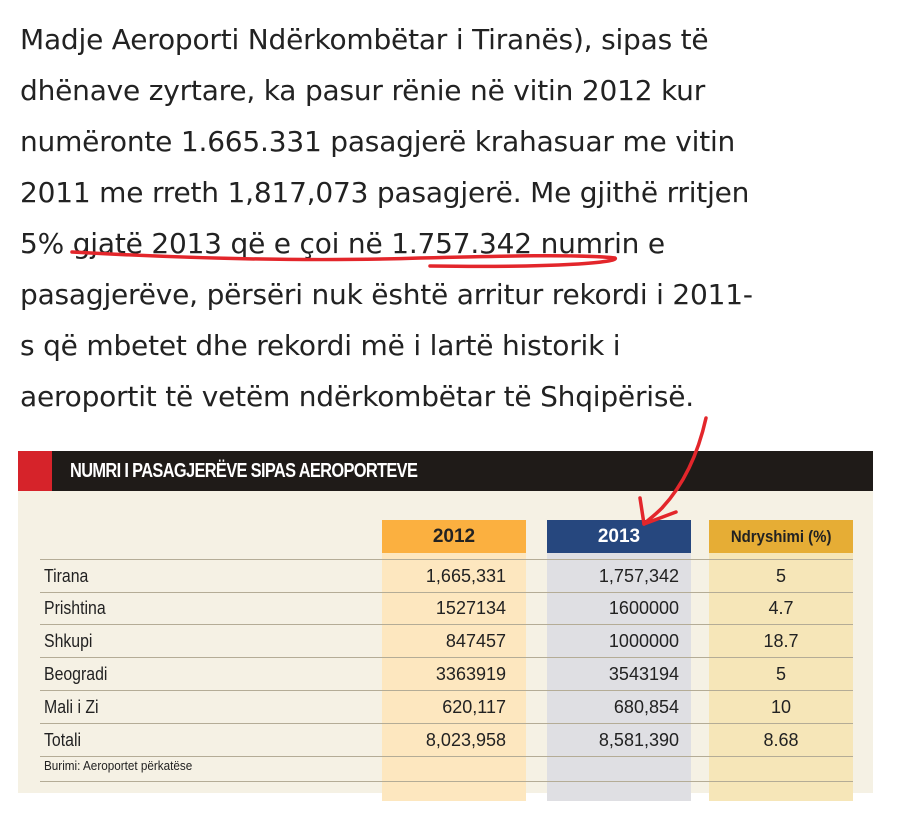 The image size is (900, 827). I want to click on table-row: Mali i Zi 620,117 680,854 10, so click(446, 707).